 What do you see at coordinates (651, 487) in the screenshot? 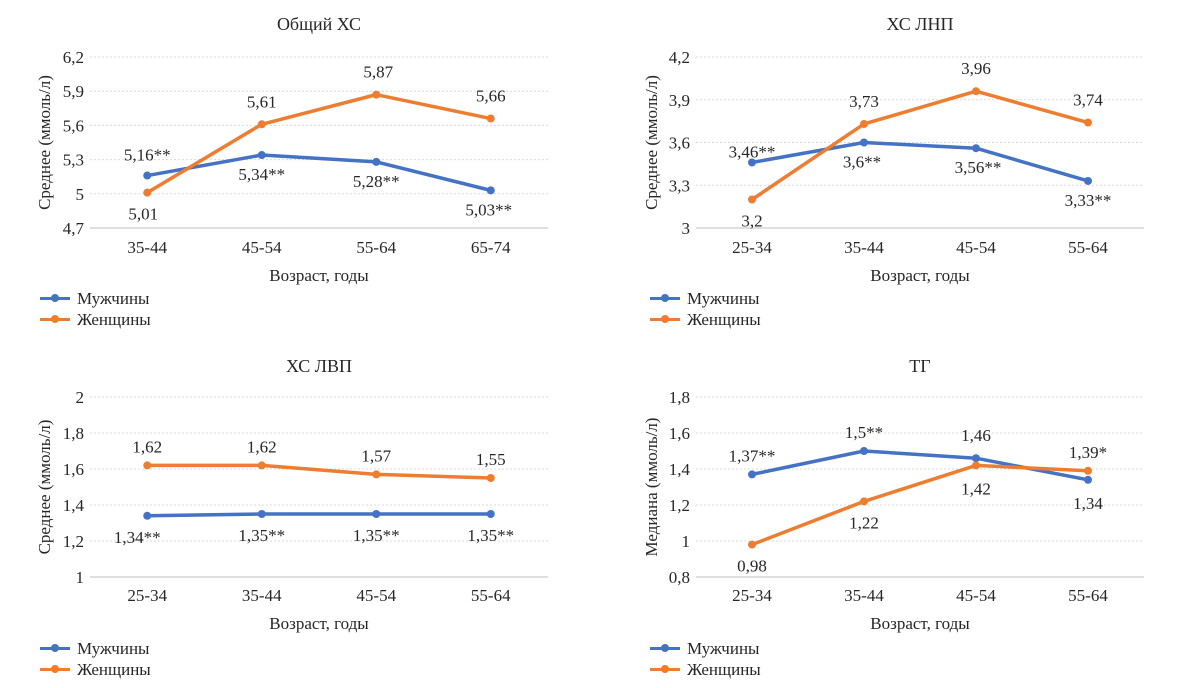
I see `y-axis-label: Медиана (ммоль/л)` at bounding box center [651, 487].